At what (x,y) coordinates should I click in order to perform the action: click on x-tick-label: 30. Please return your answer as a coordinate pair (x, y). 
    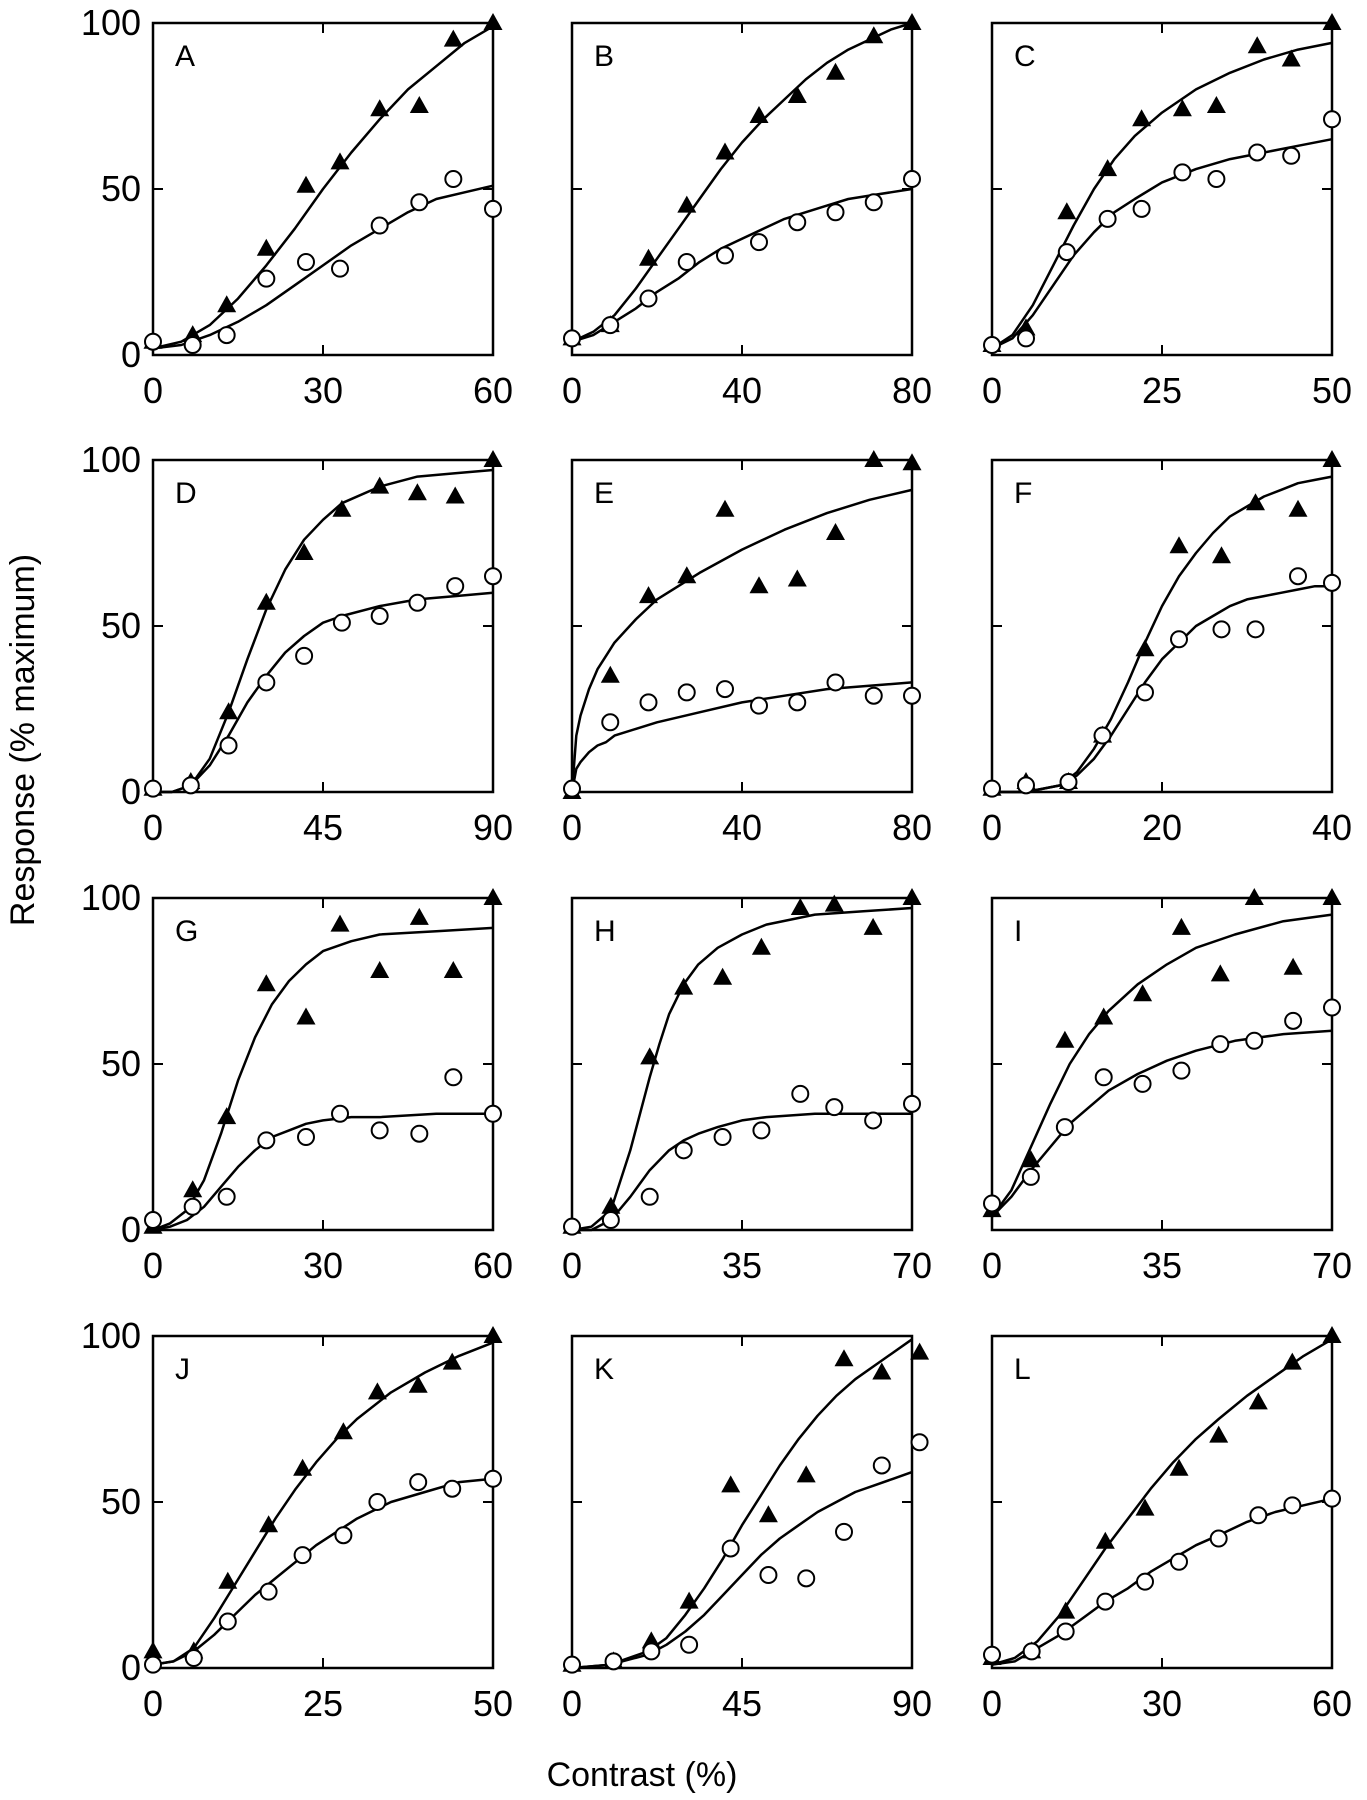
    Looking at the image, I should click on (1162, 1703).